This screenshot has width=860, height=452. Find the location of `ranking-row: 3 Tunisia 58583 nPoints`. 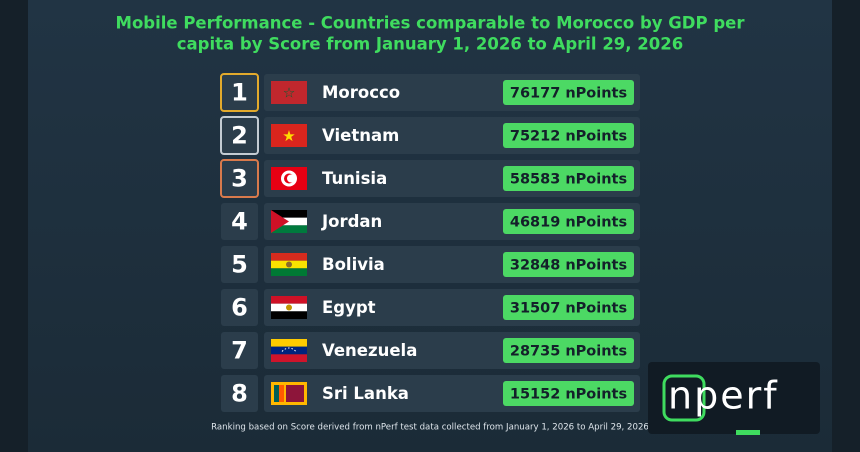

ranking-row: 3 Tunisia 58583 nPoints is located at coordinates (430, 178).